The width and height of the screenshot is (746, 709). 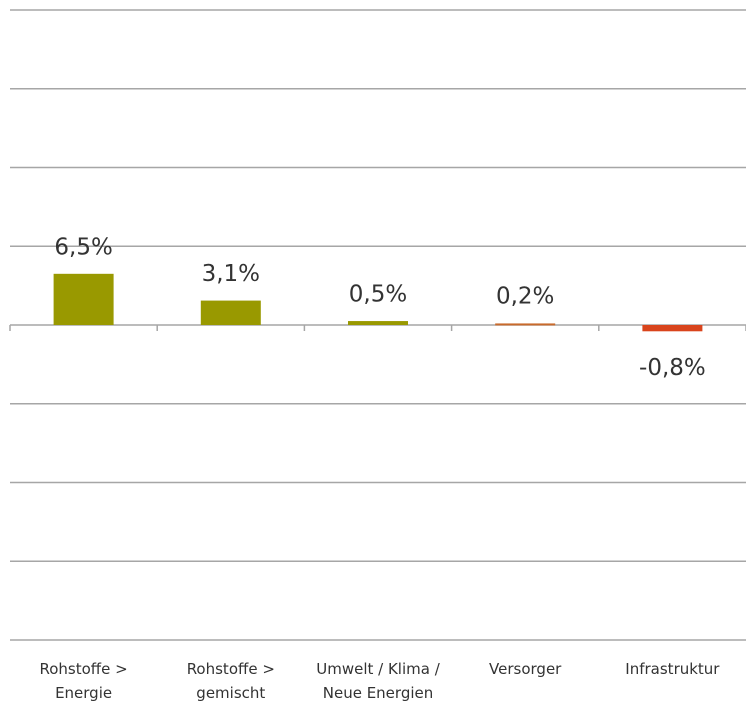 What do you see at coordinates (378, 295) in the screenshot?
I see `data-label: 0,5%` at bounding box center [378, 295].